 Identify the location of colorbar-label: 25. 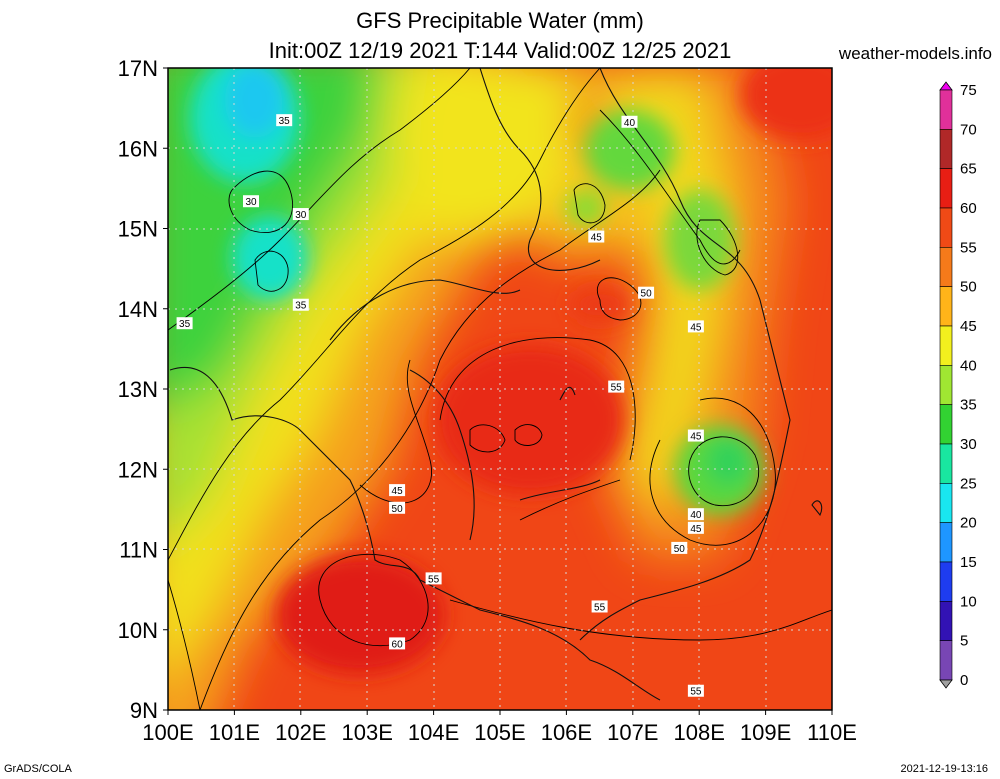
(968, 483).